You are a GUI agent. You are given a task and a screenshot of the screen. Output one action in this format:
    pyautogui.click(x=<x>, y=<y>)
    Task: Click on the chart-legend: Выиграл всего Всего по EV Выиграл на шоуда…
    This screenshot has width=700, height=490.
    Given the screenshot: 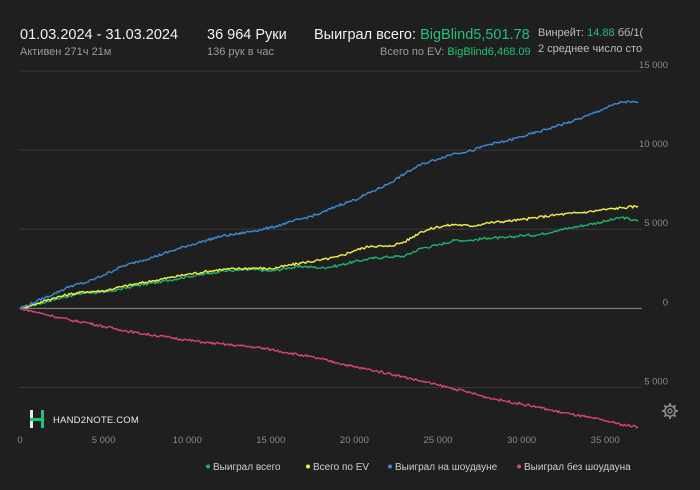 What is the action you would take?
    pyautogui.click(x=418, y=467)
    